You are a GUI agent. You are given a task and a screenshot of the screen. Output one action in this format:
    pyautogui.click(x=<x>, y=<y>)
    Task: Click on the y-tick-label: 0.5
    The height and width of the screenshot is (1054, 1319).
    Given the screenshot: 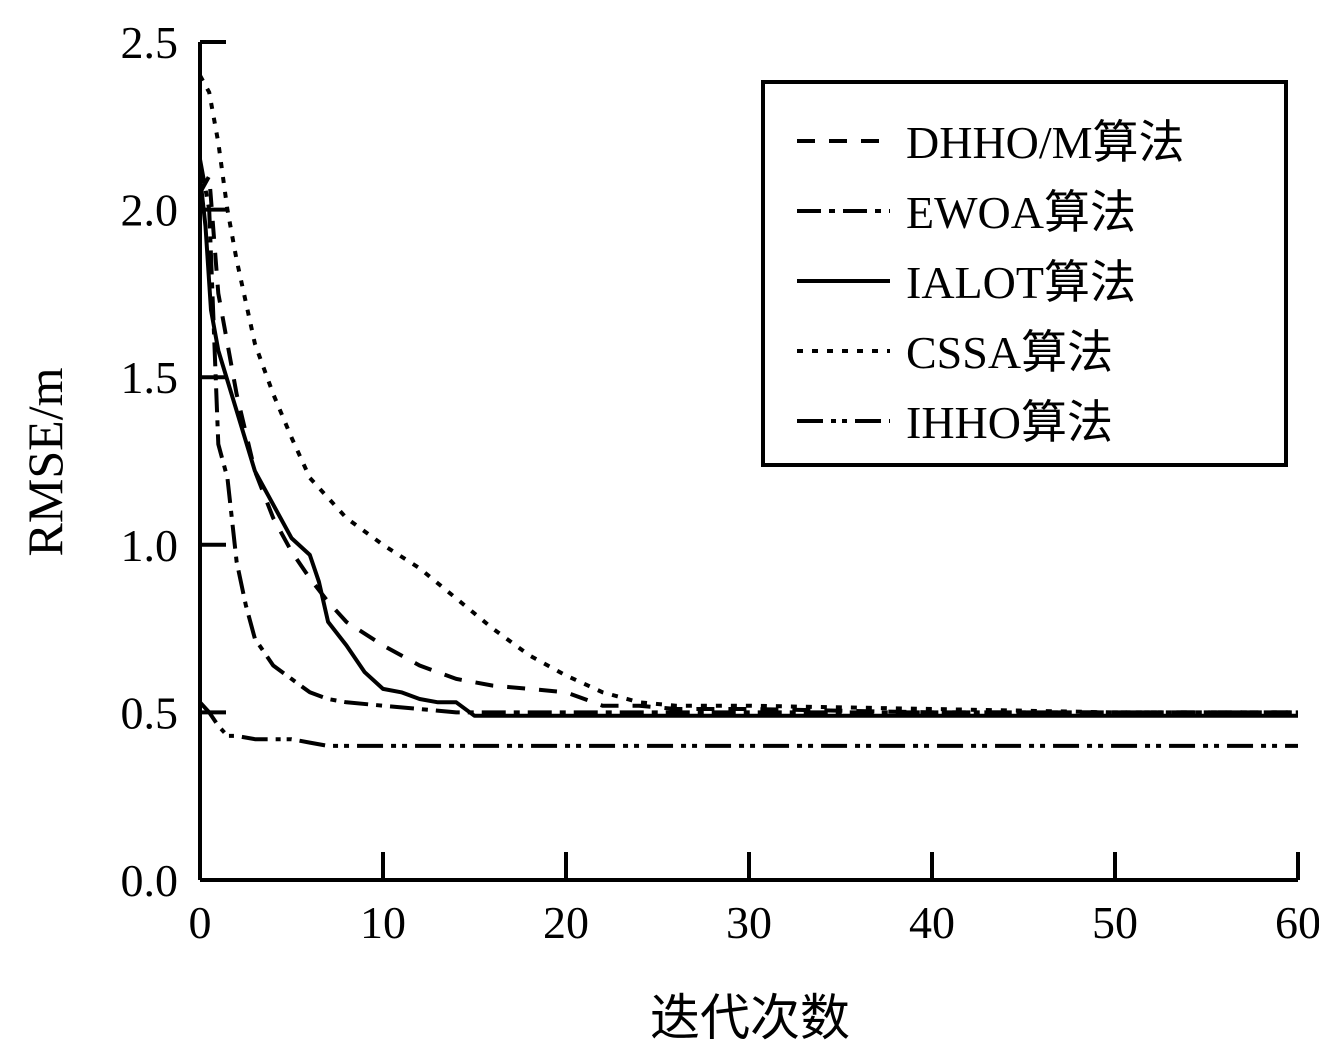 What is the action you would take?
    pyautogui.click(x=150, y=712)
    